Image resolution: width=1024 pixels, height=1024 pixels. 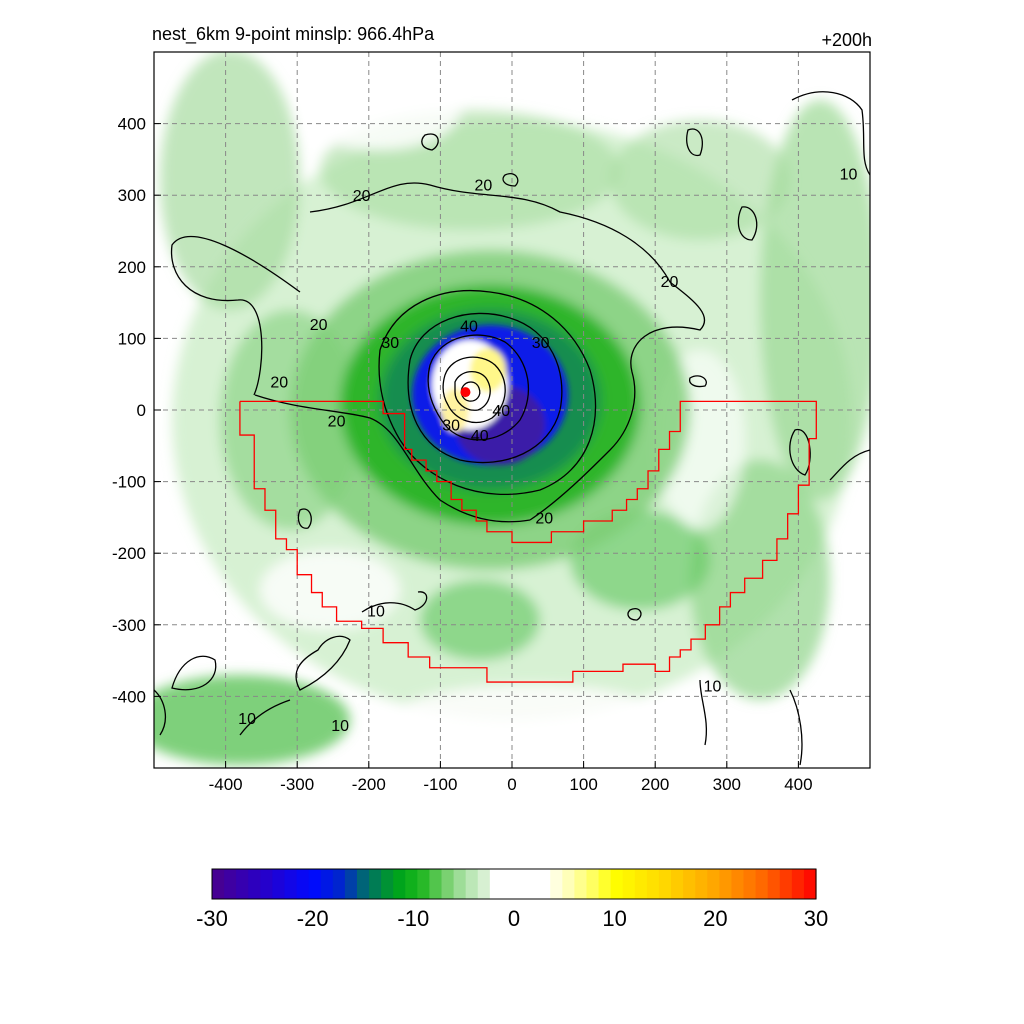 I want to click on y-tick-label: -200, so click(x=129, y=553).